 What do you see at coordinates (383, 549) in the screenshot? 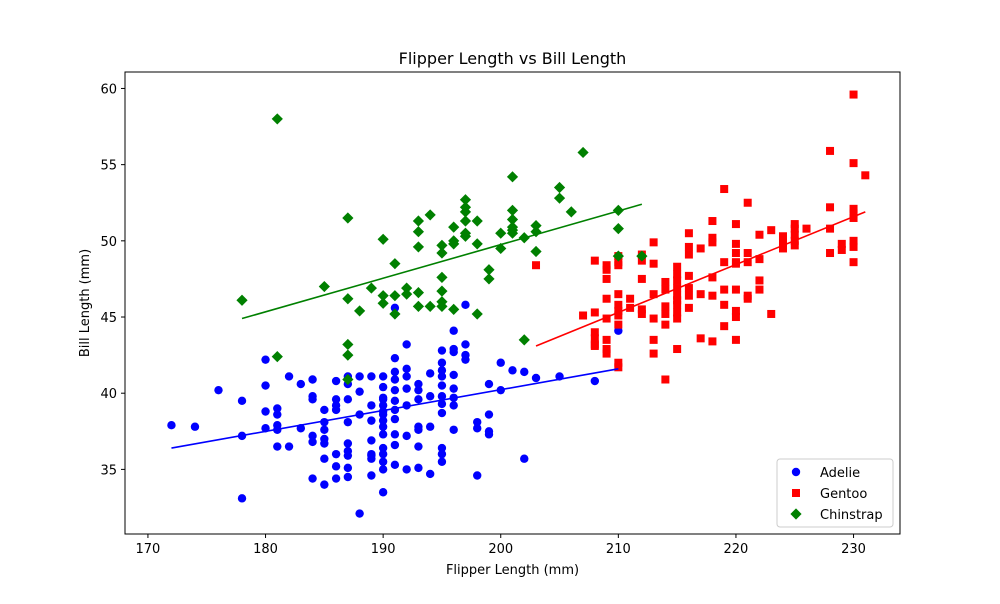
I see `x-tick-label: 190` at bounding box center [383, 549].